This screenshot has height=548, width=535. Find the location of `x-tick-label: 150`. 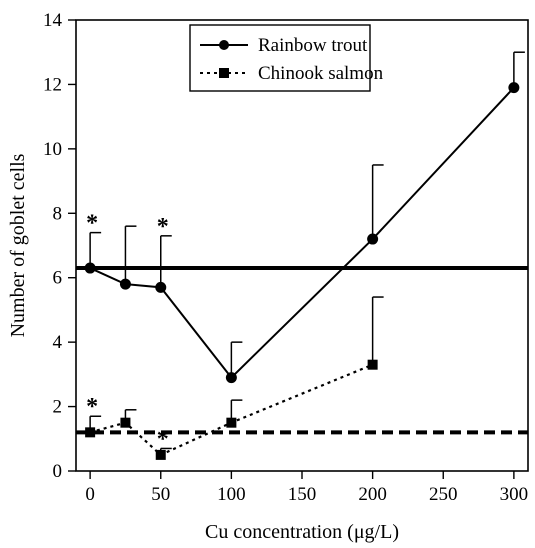

x-tick-label: 150 is located at coordinates (302, 494).